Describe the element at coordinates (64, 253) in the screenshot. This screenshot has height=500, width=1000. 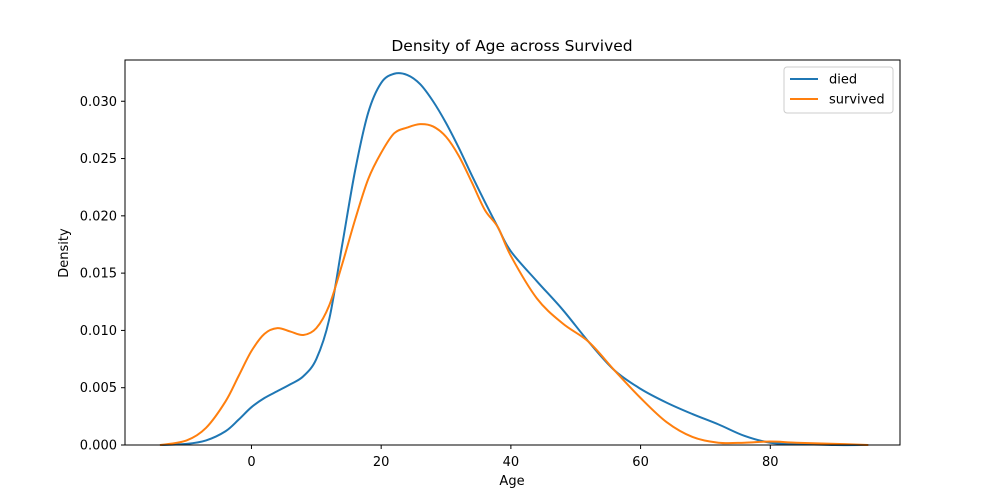
I see `y-axis-label: Density` at that location.